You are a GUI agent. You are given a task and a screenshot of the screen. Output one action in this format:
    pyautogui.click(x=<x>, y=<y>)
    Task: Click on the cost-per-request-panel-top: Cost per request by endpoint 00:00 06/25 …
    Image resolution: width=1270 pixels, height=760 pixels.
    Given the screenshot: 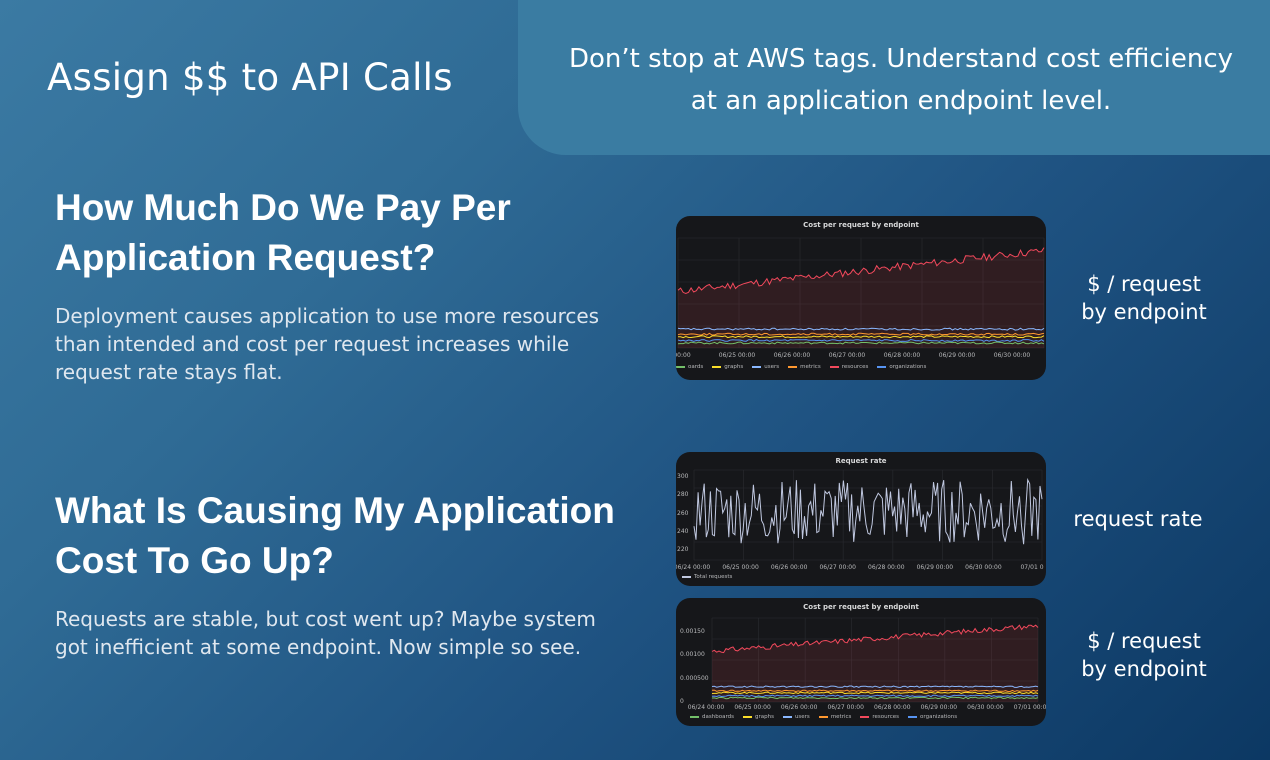 What is the action you would take?
    pyautogui.click(x=861, y=298)
    